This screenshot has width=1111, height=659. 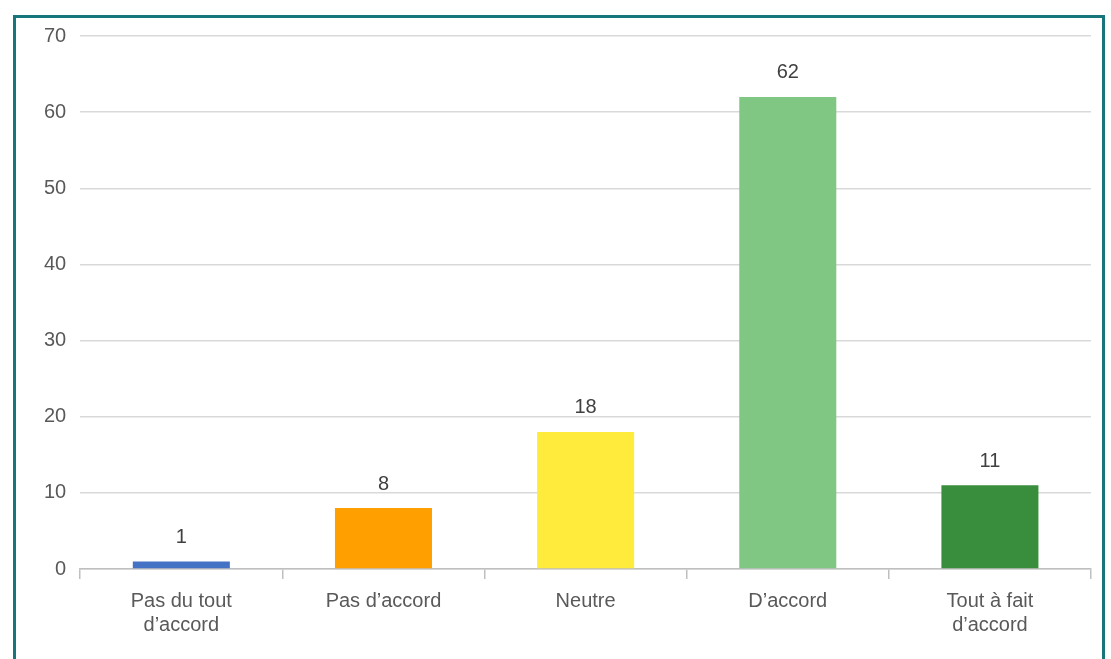 What do you see at coordinates (55, 262) in the screenshot?
I see `y-tick-label: 40` at bounding box center [55, 262].